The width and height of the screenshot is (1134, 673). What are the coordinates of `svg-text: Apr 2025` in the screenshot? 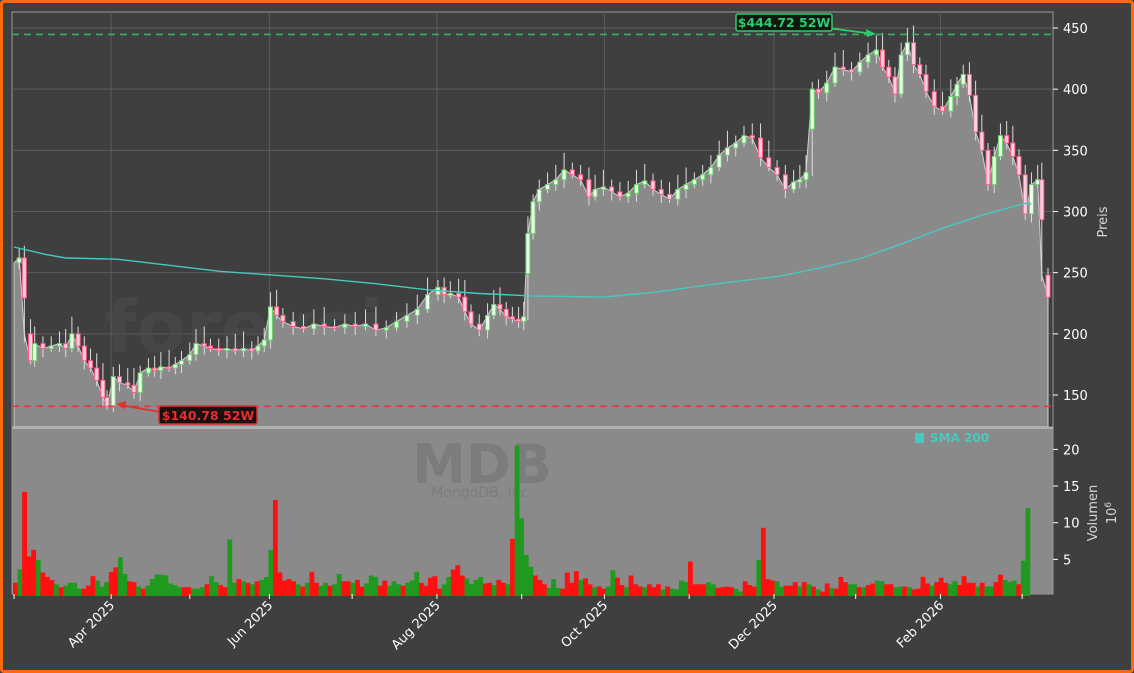 It's located at (91, 624).